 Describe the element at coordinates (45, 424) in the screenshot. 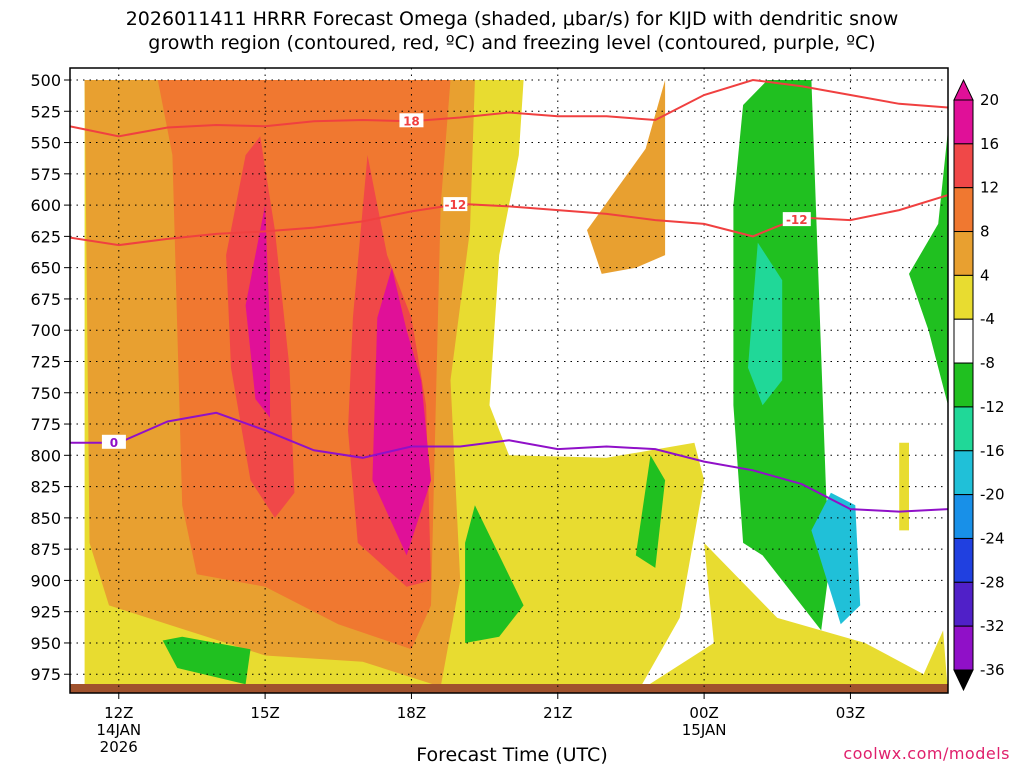

I see `y-tick-label-775: 775` at that location.